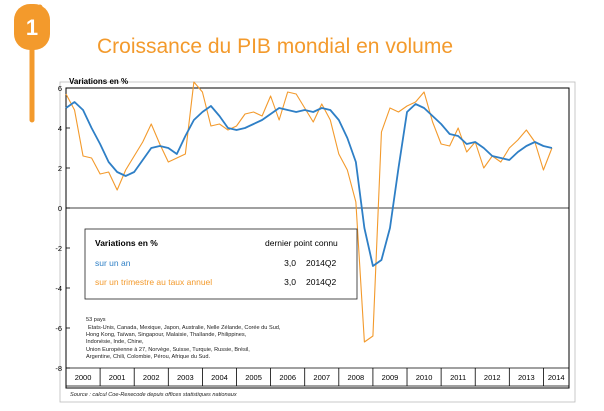 The height and width of the screenshot is (411, 604). Describe the element at coordinates (424, 377) in the screenshot. I see `x-tick-label: 2010` at that location.